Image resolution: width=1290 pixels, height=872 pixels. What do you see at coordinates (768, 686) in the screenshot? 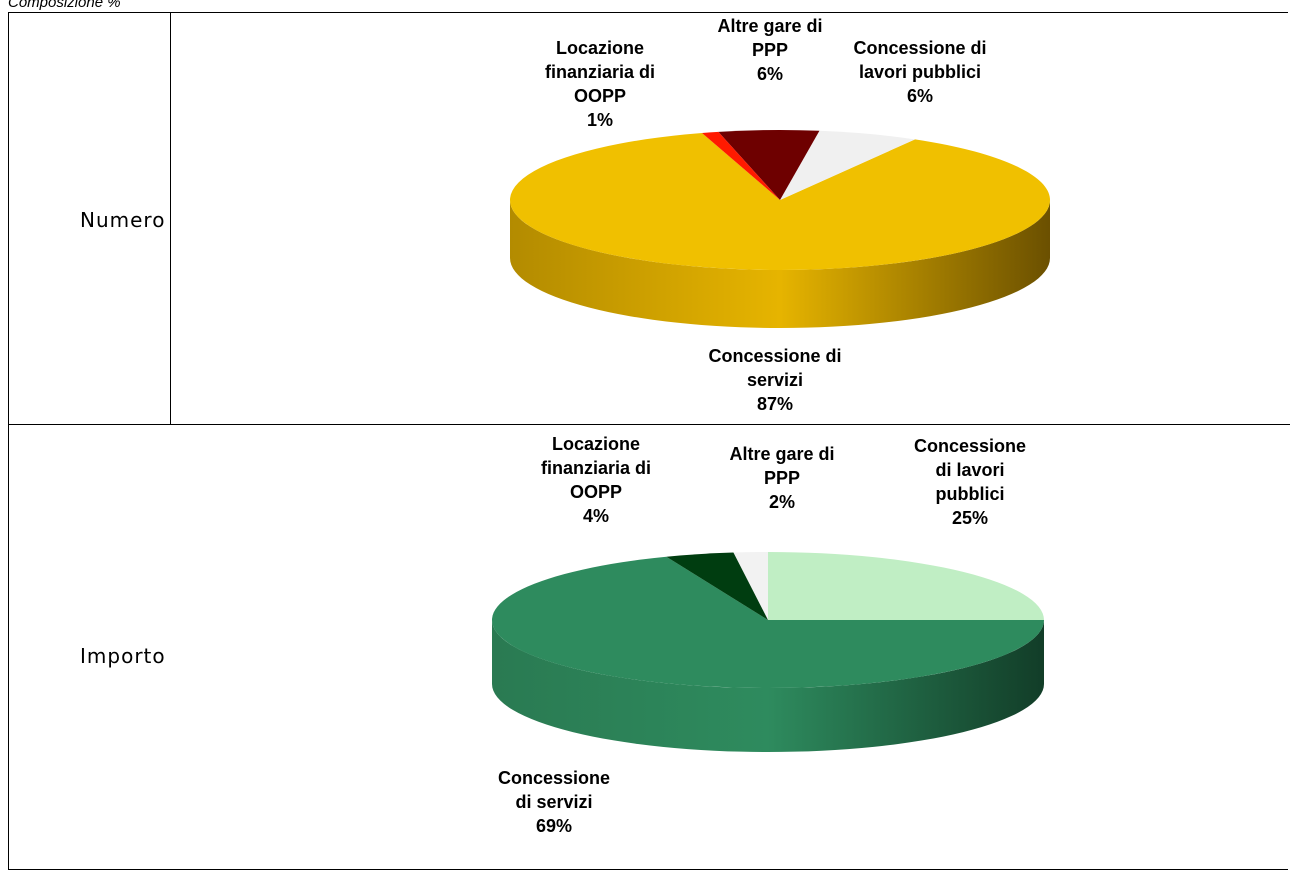
I see `importo-pie-side` at bounding box center [768, 686].